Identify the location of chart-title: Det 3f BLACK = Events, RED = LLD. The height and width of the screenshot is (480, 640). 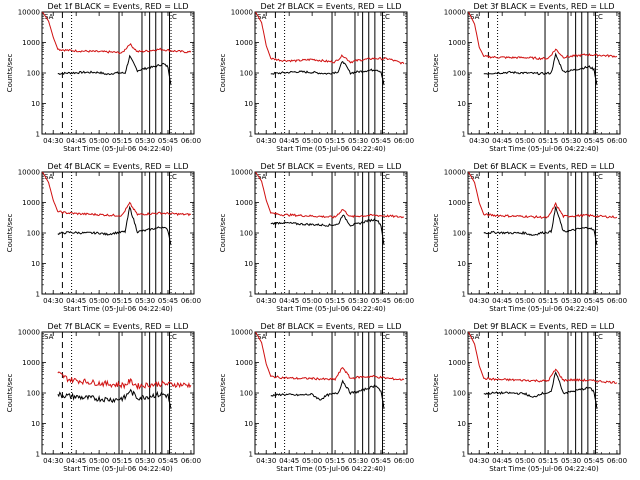
(543, 6).